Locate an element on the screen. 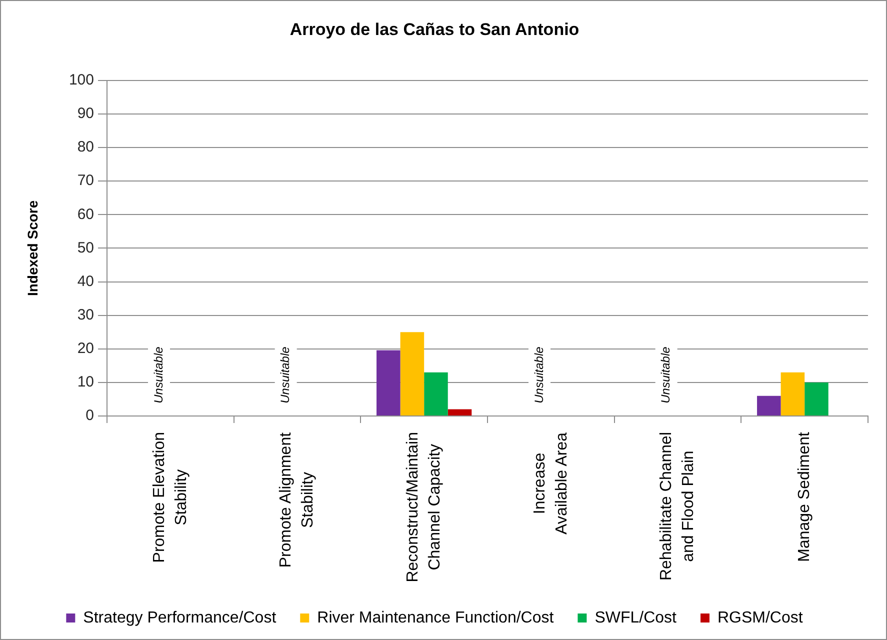 The width and height of the screenshot is (887, 640). y-tick-label: 100 is located at coordinates (81, 80).